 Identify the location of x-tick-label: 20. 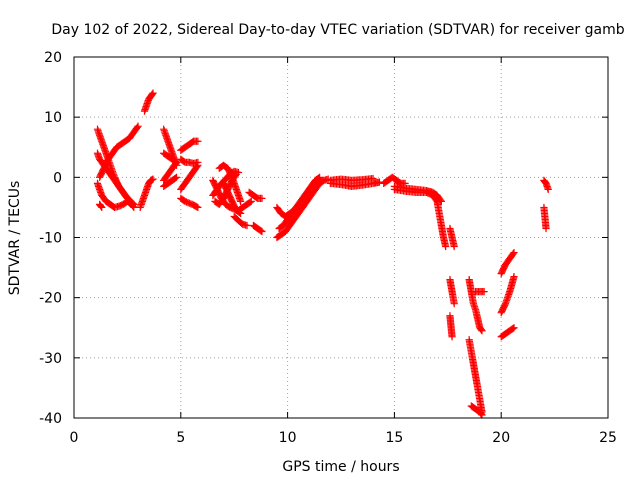
(501, 438).